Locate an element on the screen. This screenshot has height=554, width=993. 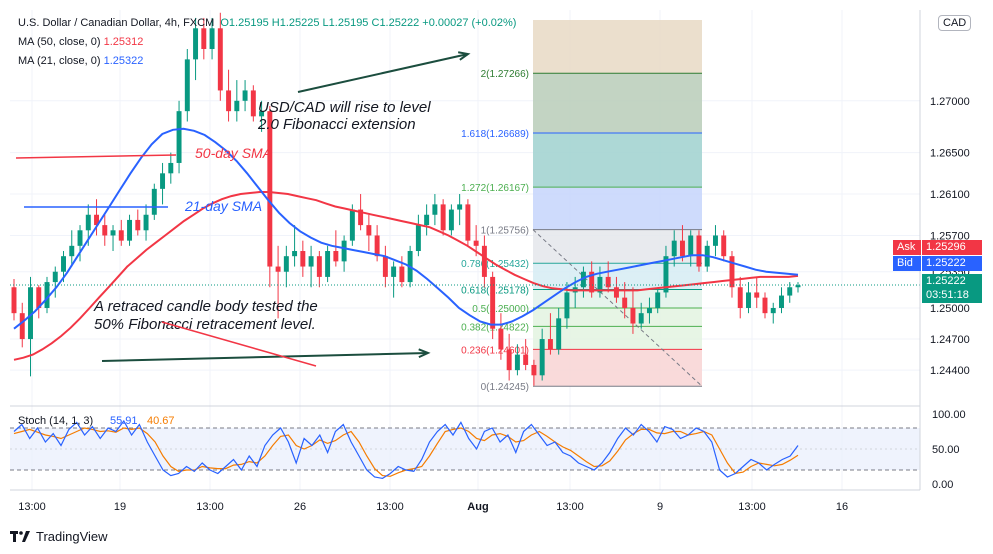
x-tick-label: Aug is located at coordinates (477, 507).